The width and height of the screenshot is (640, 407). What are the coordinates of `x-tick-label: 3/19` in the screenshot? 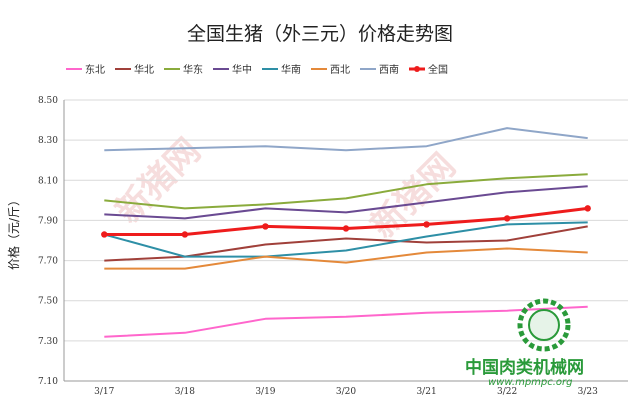 It's located at (265, 392).